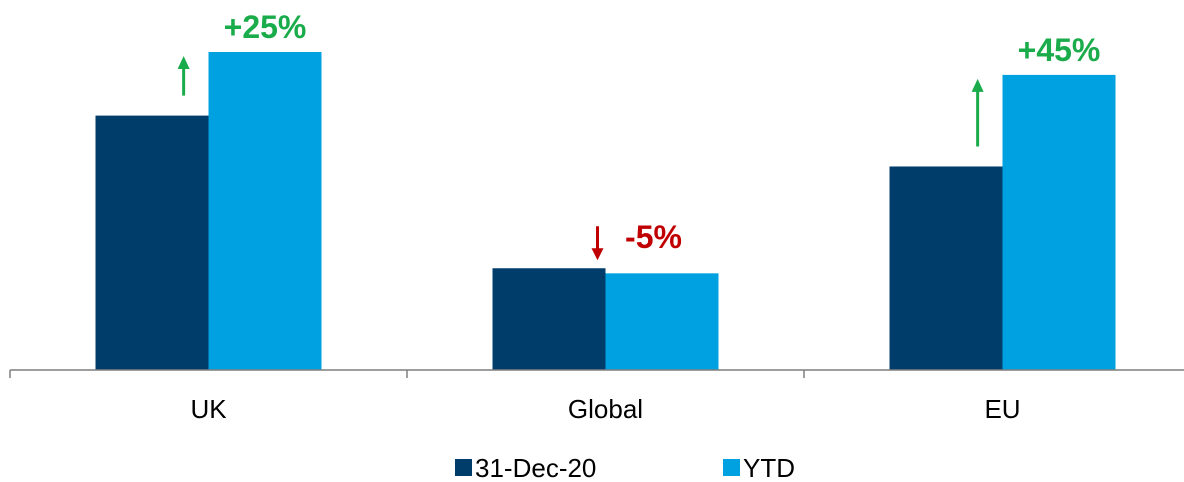 The width and height of the screenshot is (1184, 482). What do you see at coordinates (535, 467) in the screenshot?
I see `legend-label-dec-20: 31-Dec-20` at bounding box center [535, 467].